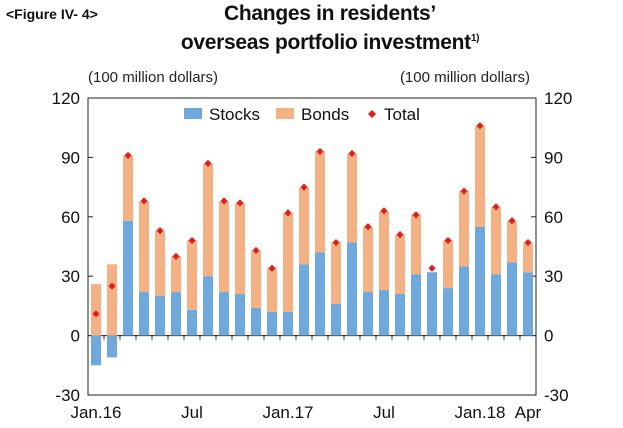  Describe the element at coordinates (287, 412) in the screenshot. I see `x-tick-label: Jan.17` at that location.